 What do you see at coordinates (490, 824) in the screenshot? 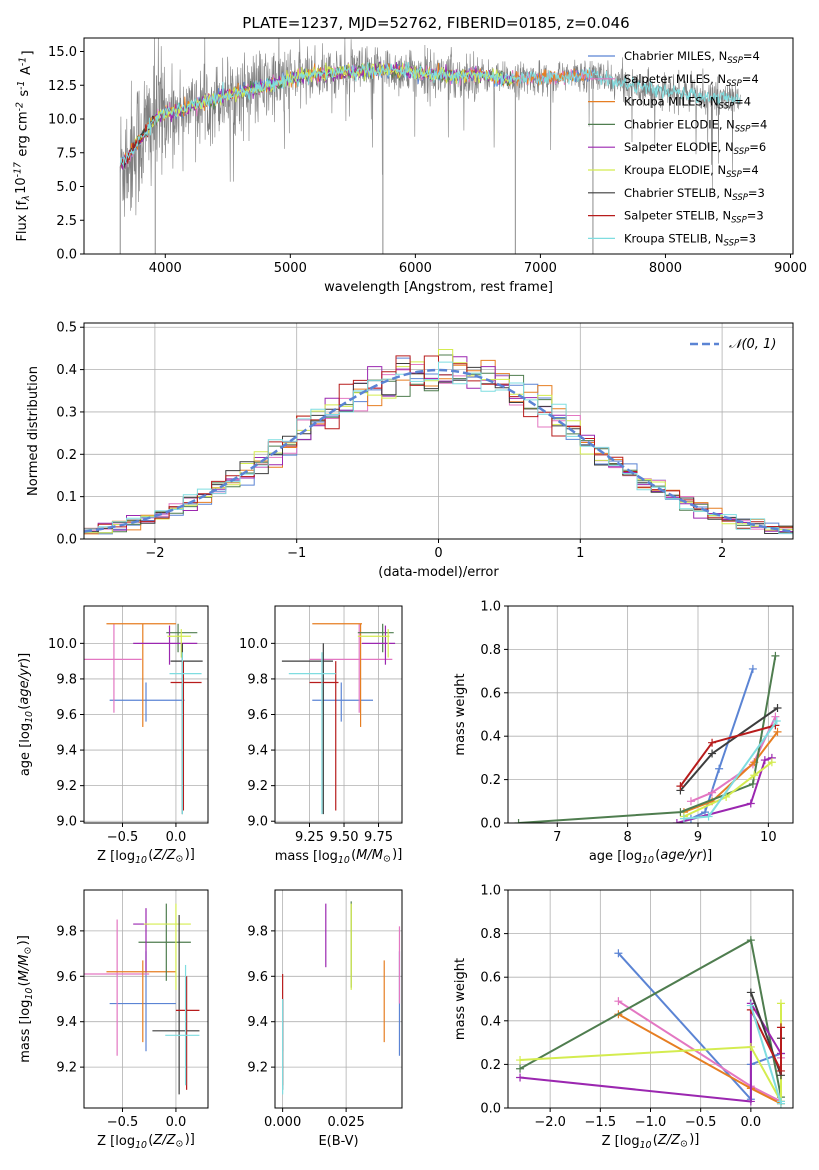
I see `weight-vs-age-ytick-label: 0.0` at bounding box center [490, 824].